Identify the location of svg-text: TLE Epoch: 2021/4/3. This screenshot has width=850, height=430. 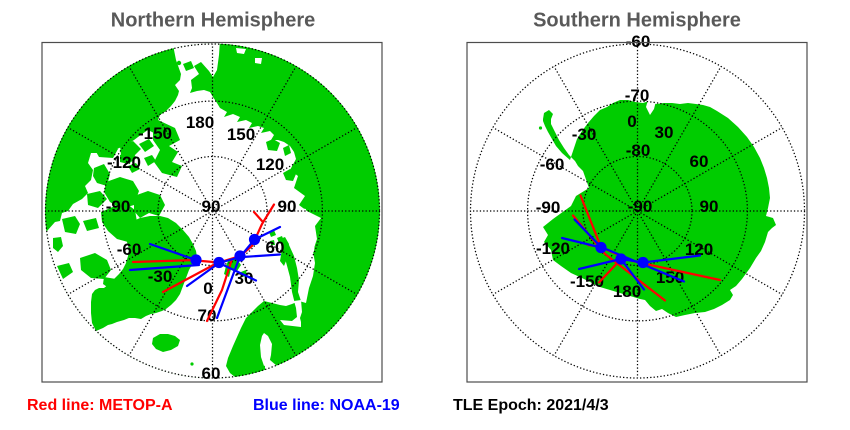
(531, 405).